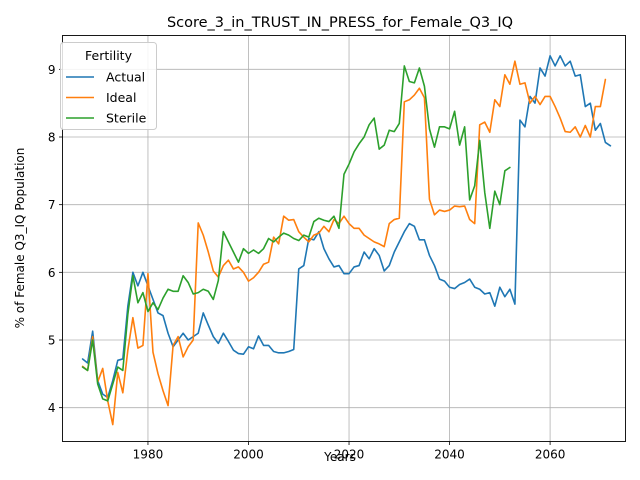 This screenshot has height=480, width=640. What do you see at coordinates (148, 455) in the screenshot?
I see `x-tick-label: 1980` at bounding box center [148, 455].